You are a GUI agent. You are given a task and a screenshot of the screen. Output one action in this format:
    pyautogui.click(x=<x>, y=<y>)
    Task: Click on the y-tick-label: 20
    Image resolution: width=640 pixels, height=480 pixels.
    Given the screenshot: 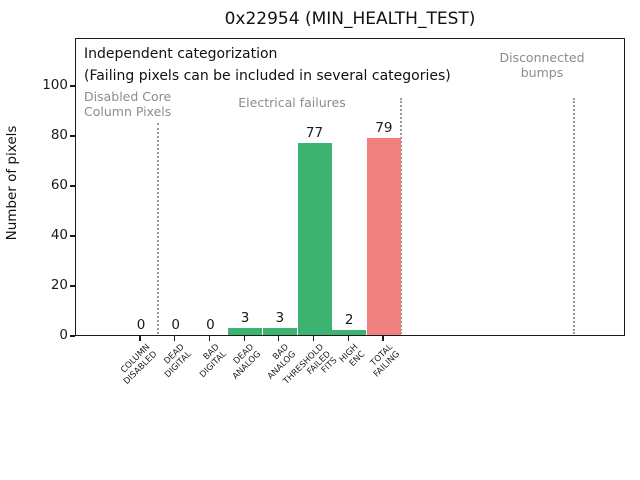 What is the action you would take?
    pyautogui.click(x=59, y=285)
    